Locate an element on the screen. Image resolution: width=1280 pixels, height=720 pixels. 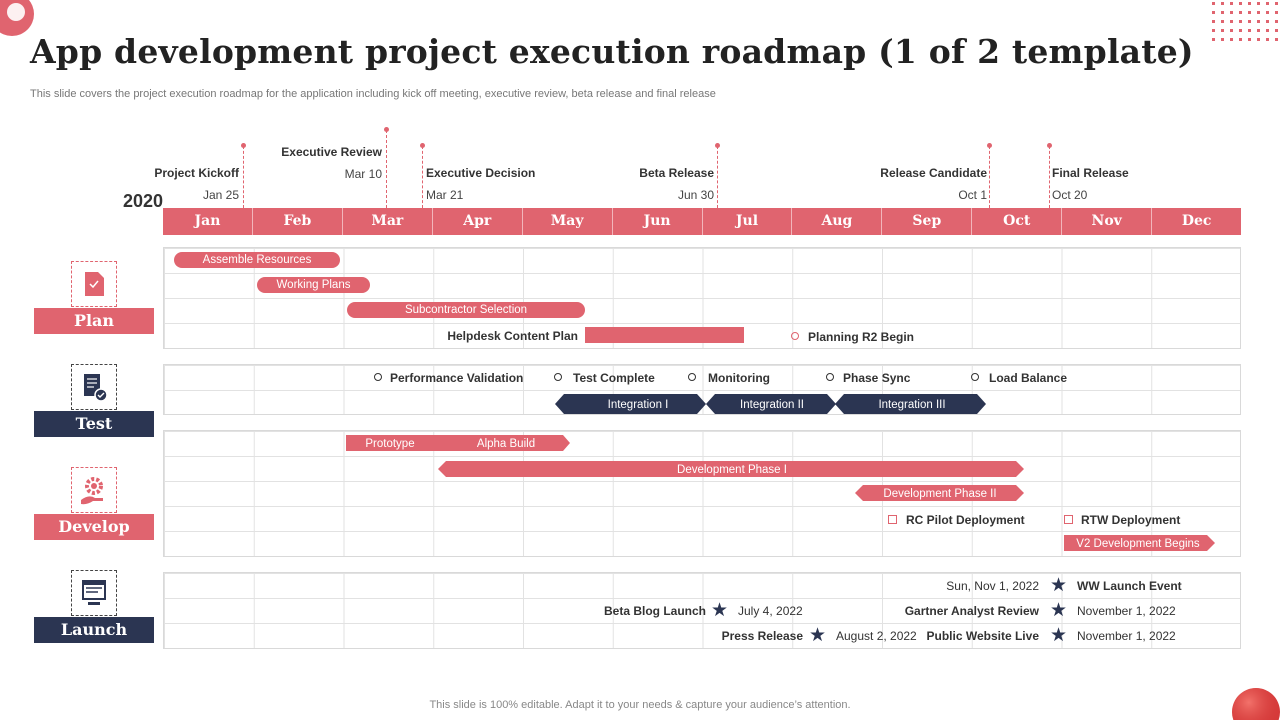
milestone-date: Jan 25 is located at coordinates (220, 195).